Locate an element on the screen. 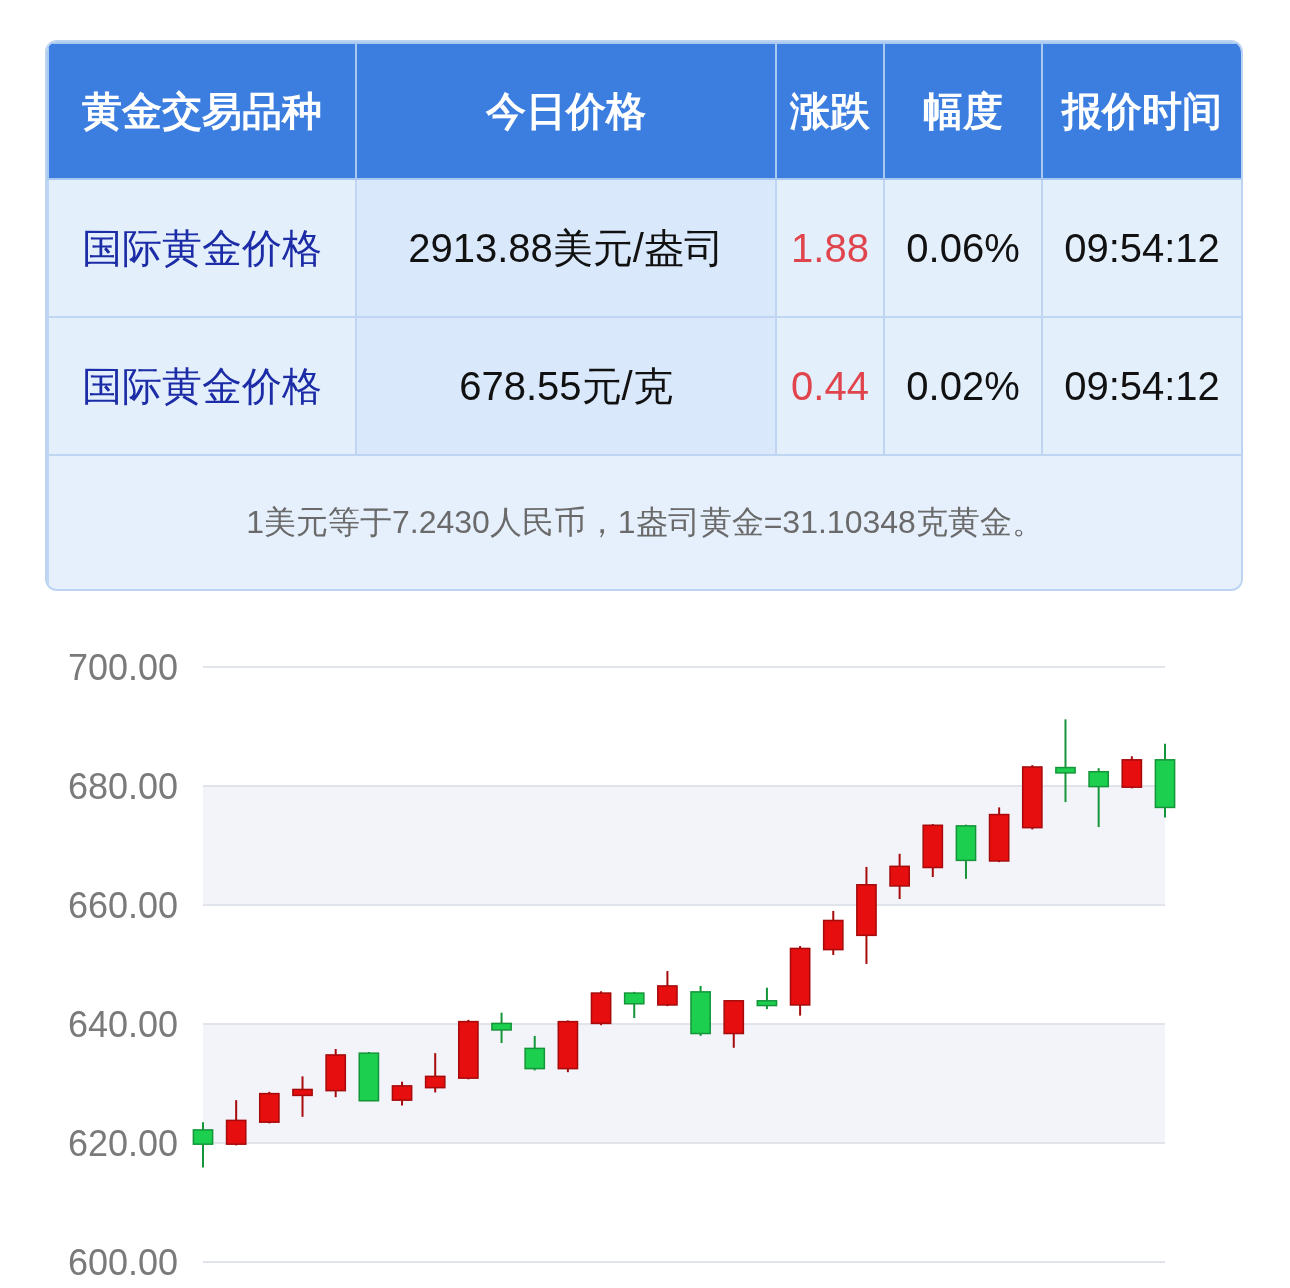  y-tick-label: 680.00 is located at coordinates (122, 786).